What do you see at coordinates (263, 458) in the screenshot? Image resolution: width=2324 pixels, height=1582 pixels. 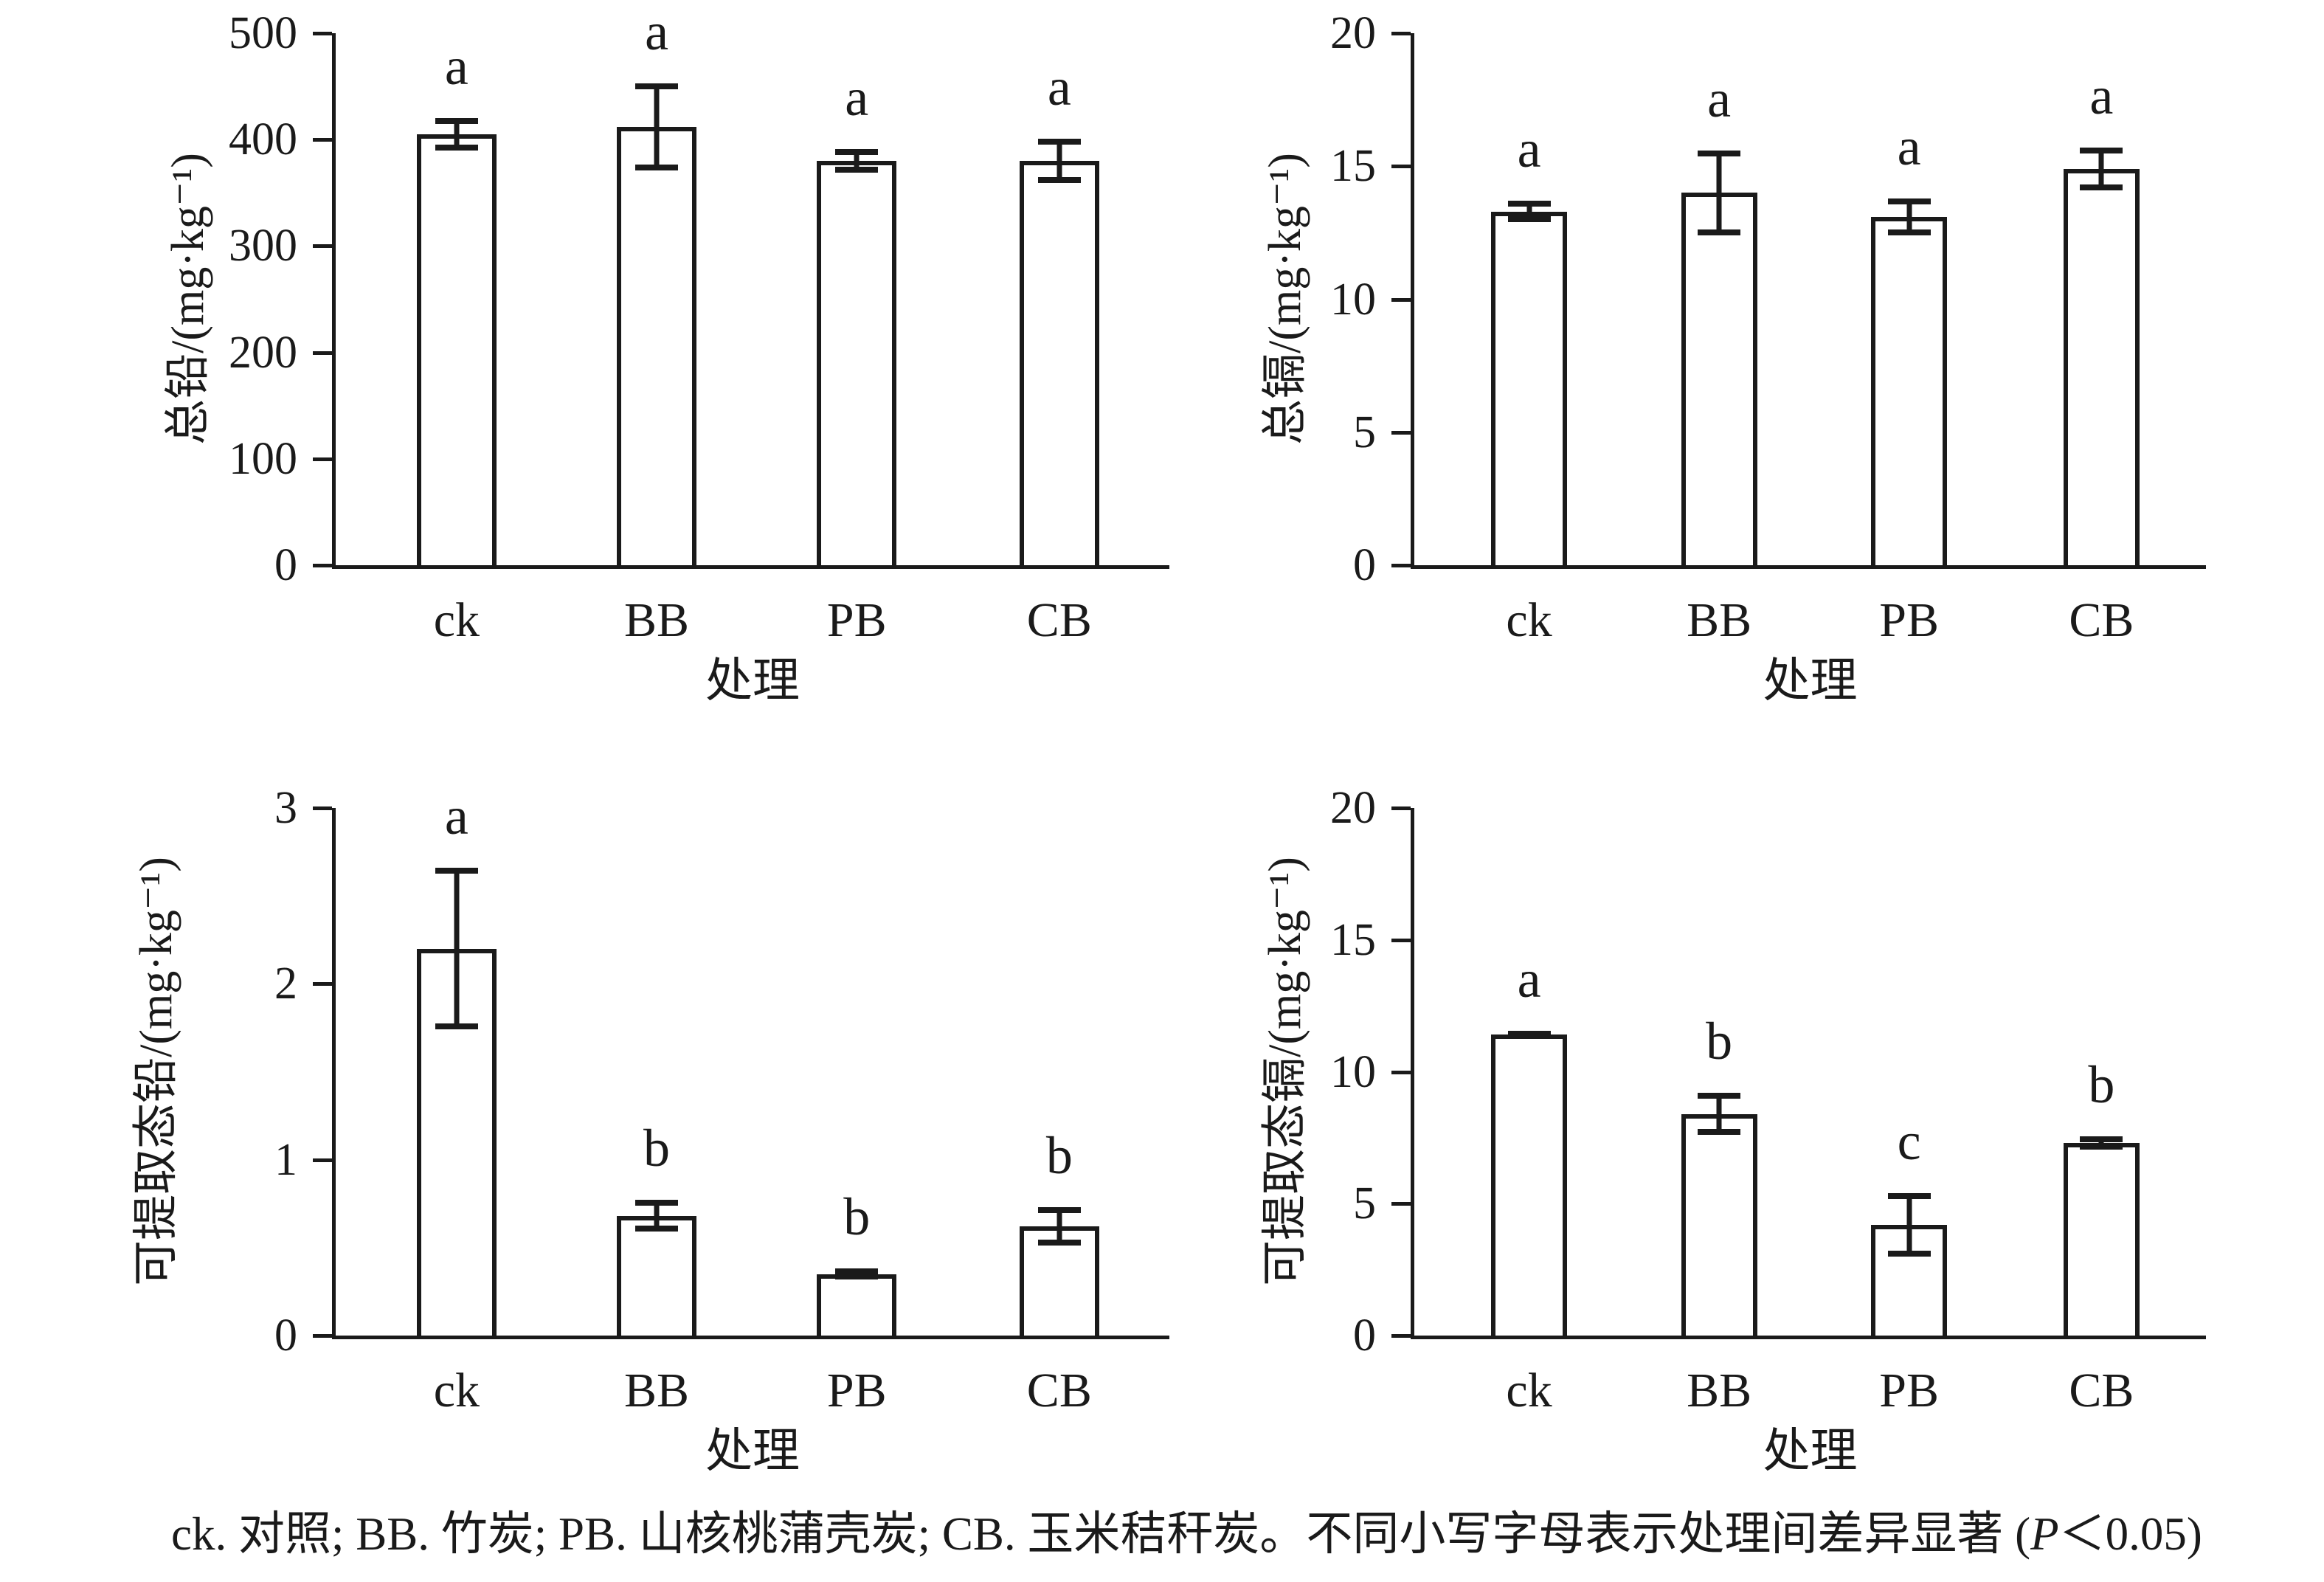 I see `y-tick-label: 100` at bounding box center [263, 458].